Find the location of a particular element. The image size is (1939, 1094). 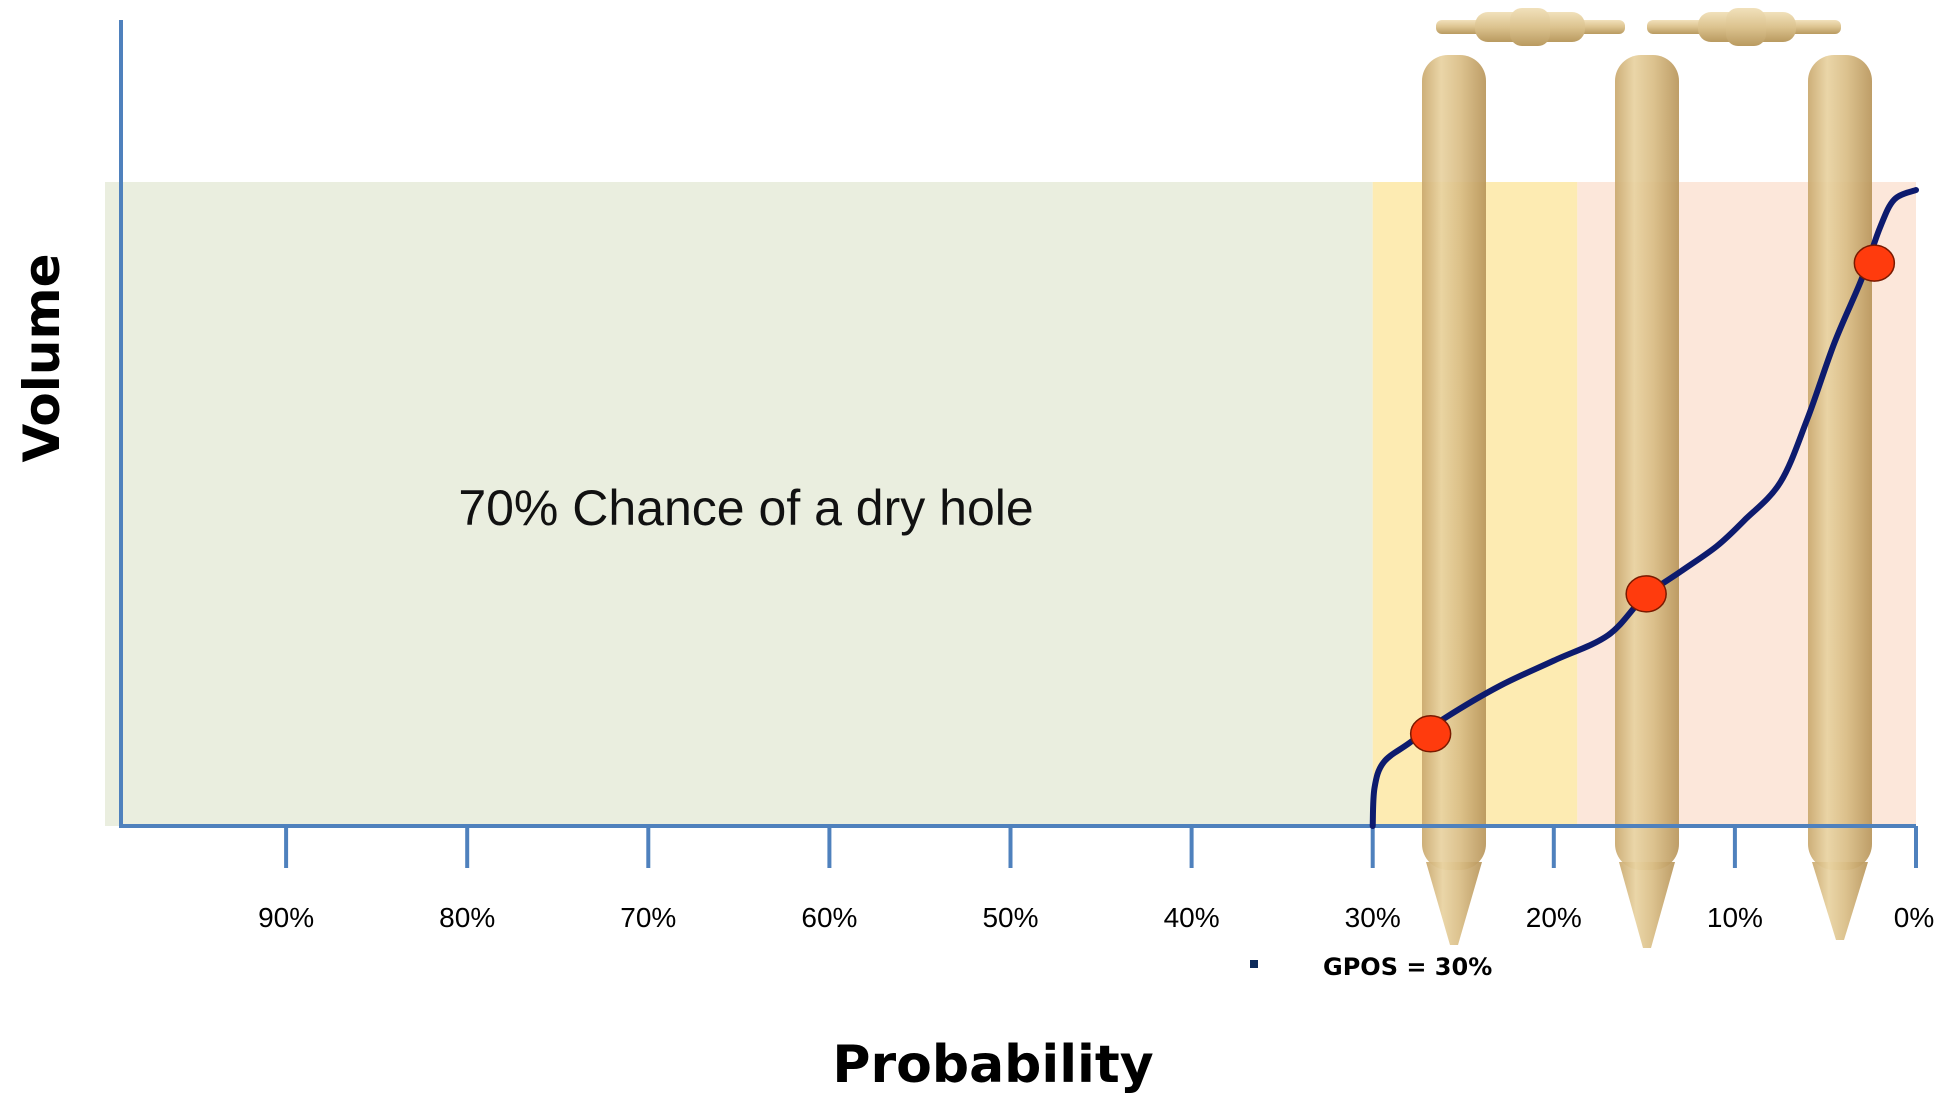

stump-left is located at coordinates (1454, 500).